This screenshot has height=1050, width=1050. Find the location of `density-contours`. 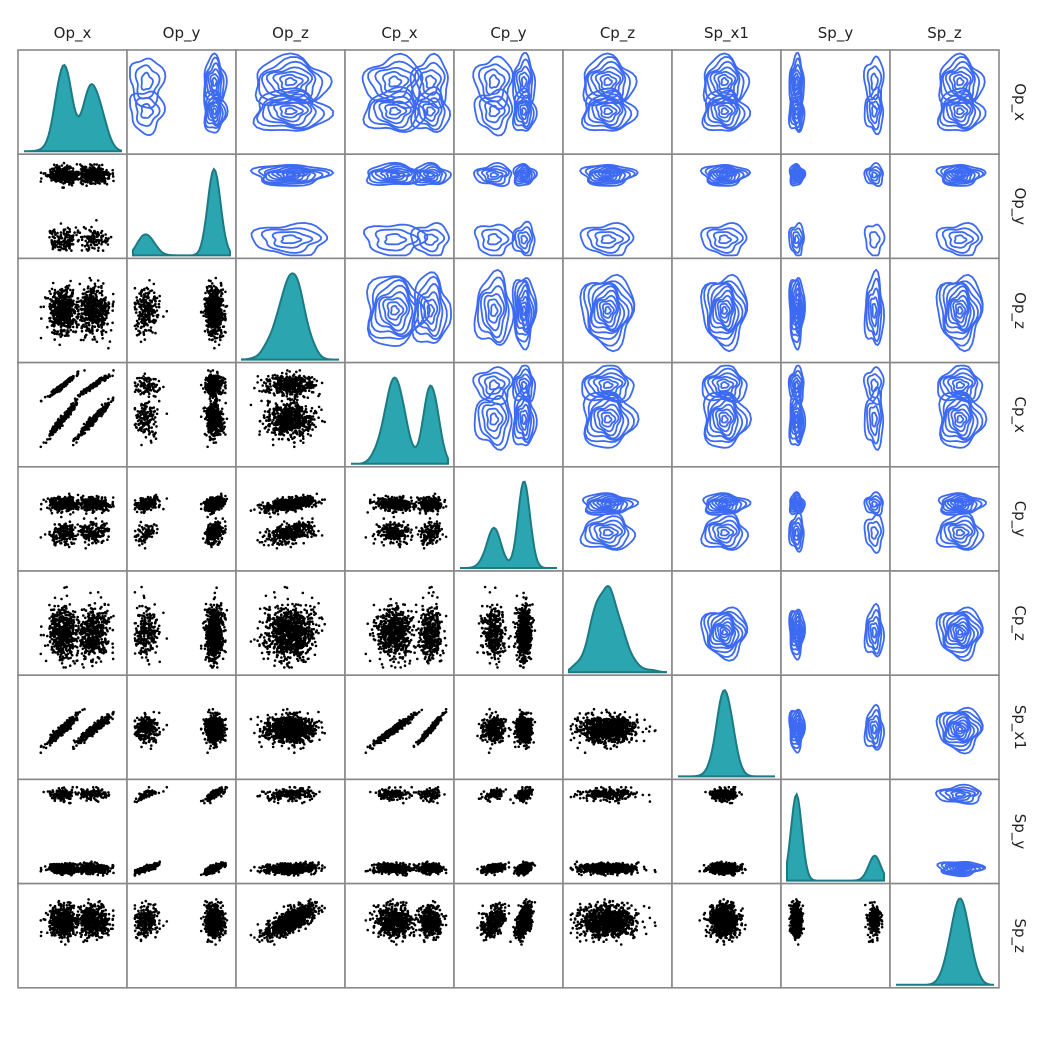

density-contours is located at coordinates (726, 92).